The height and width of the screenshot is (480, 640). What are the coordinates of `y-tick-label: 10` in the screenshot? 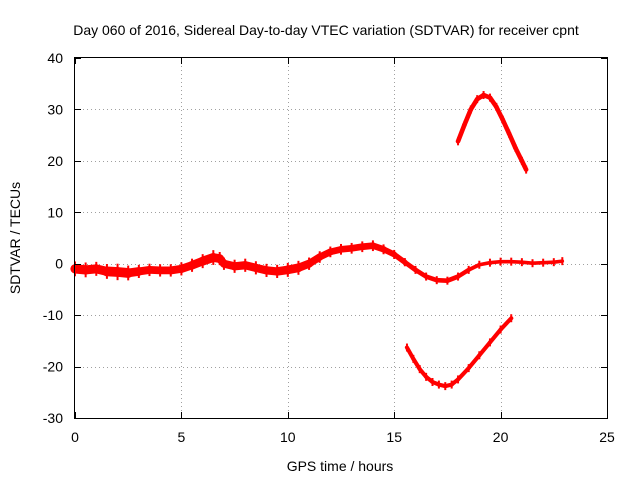 It's located at (55, 212).